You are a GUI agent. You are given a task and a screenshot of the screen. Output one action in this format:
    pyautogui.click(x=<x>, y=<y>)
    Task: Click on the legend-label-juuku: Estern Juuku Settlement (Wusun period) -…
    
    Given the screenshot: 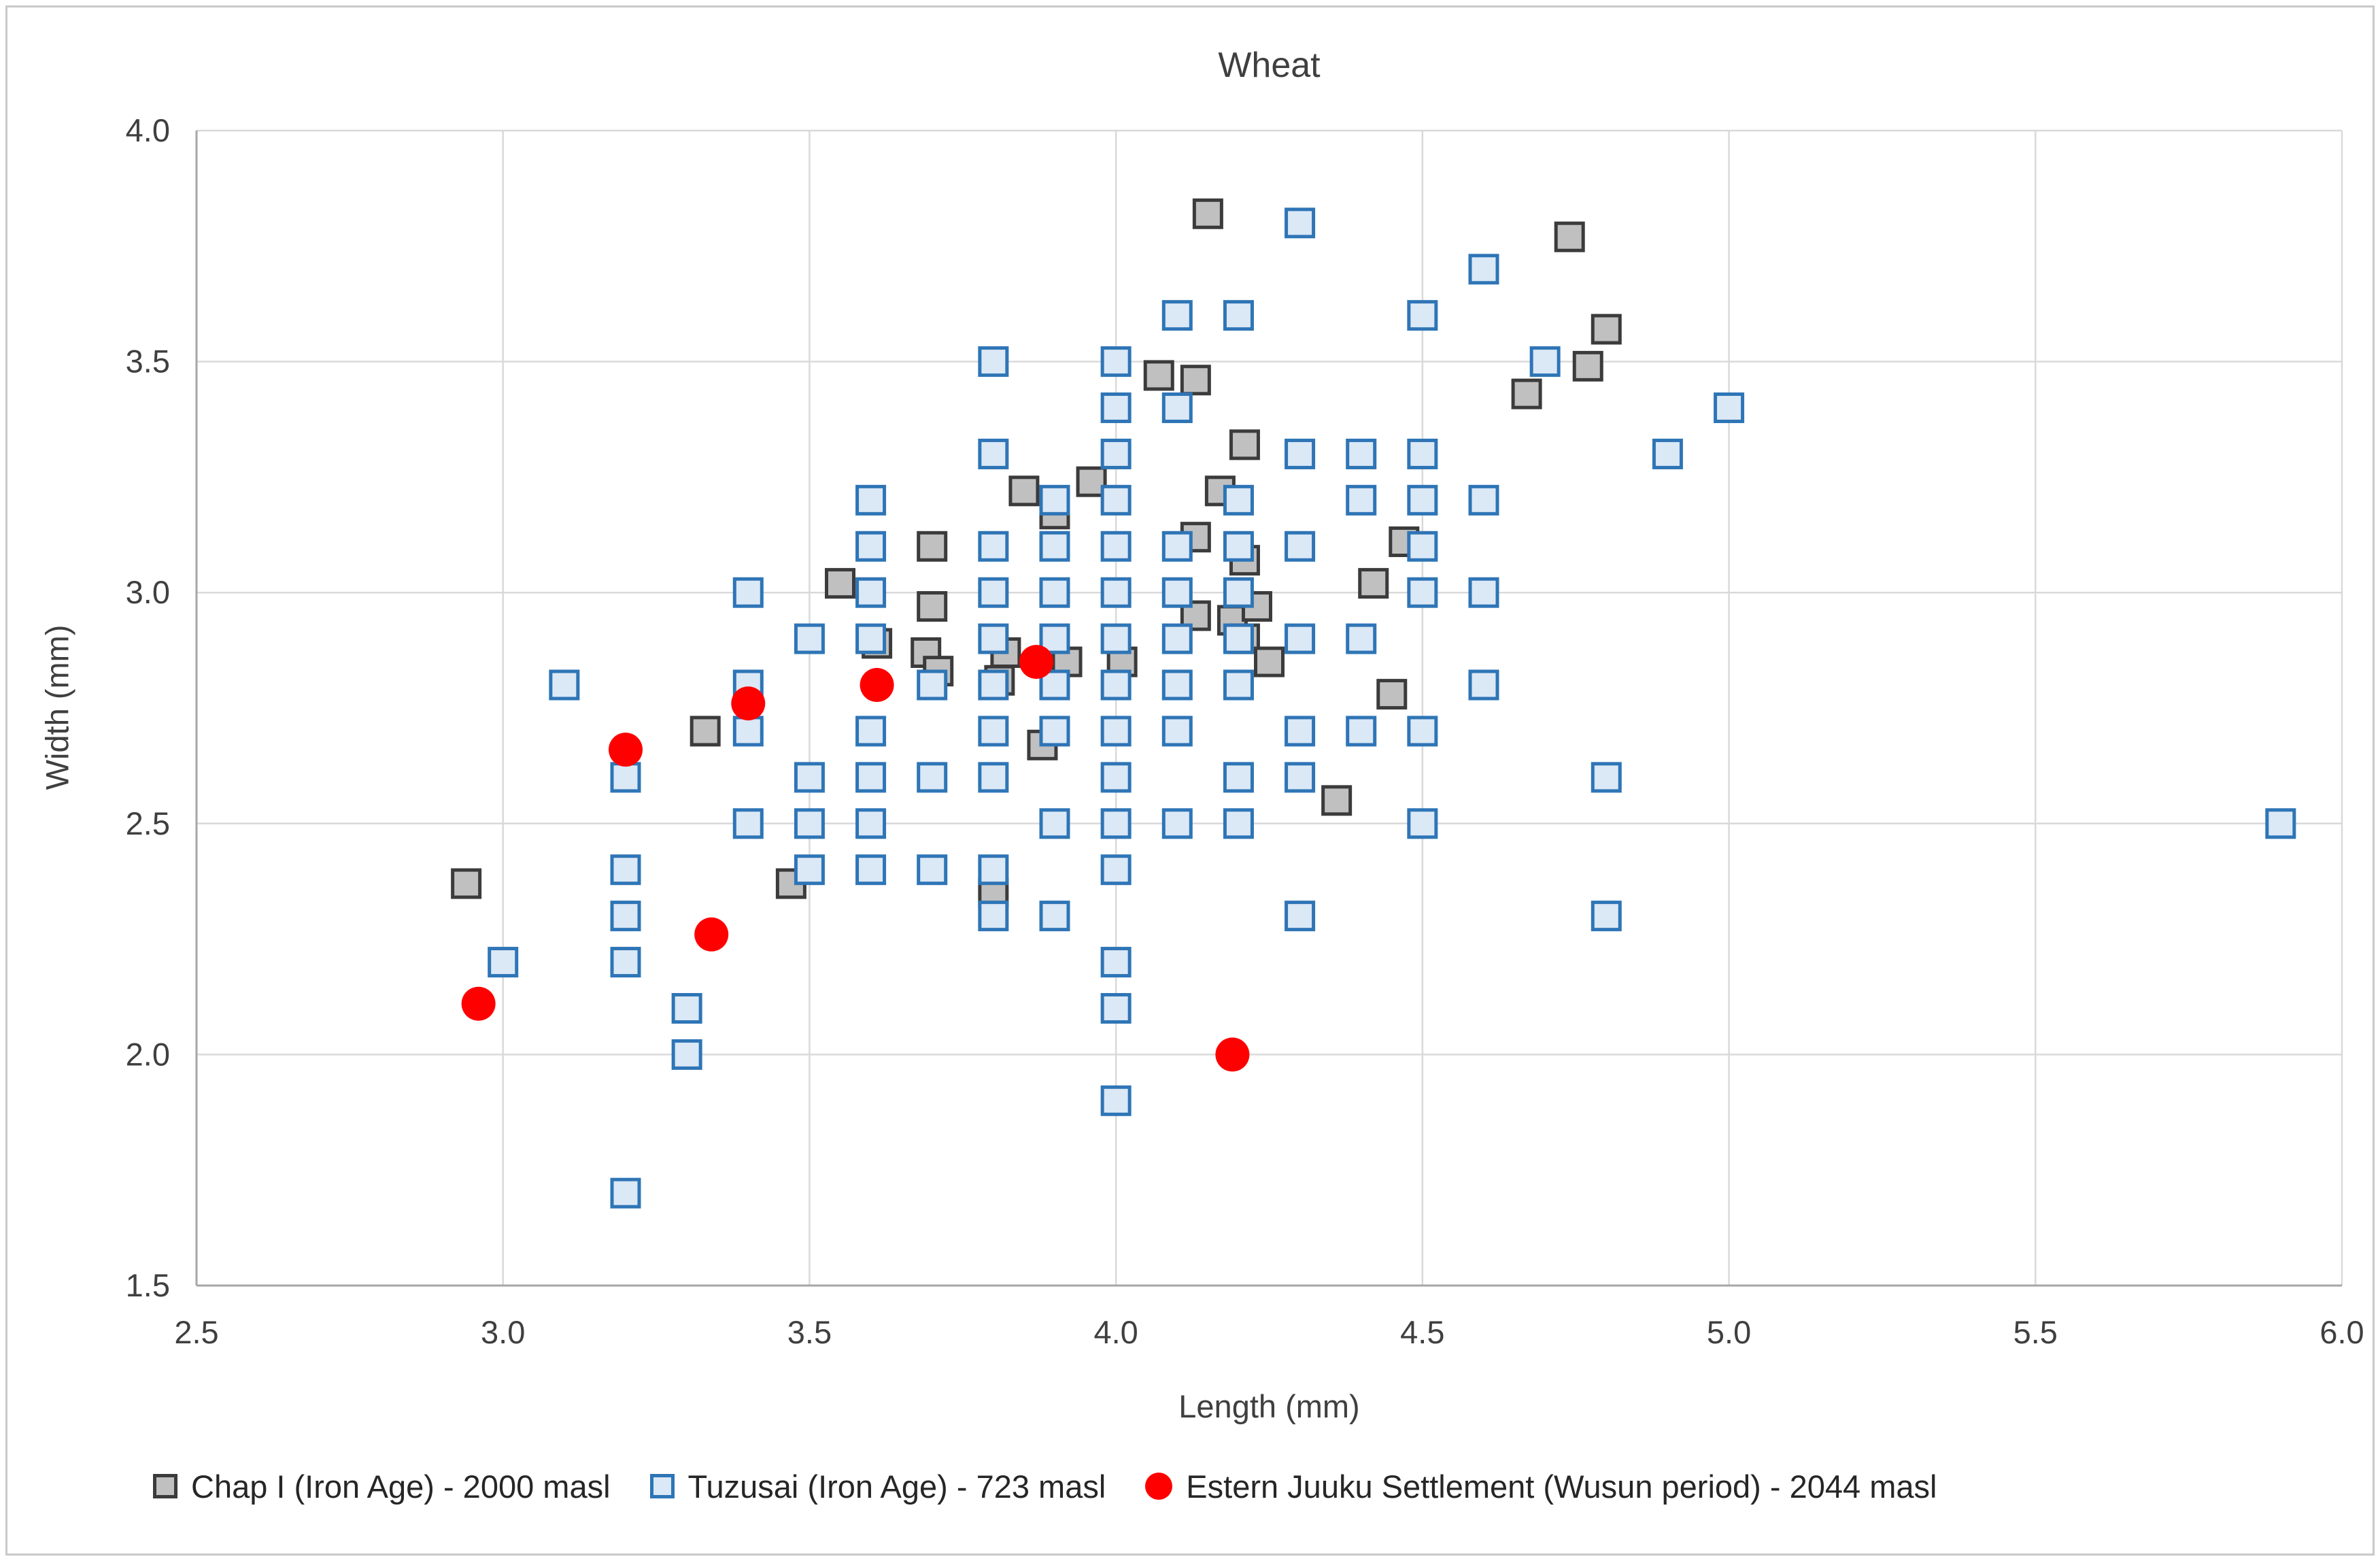 What is the action you would take?
    pyautogui.click(x=1562, y=1486)
    